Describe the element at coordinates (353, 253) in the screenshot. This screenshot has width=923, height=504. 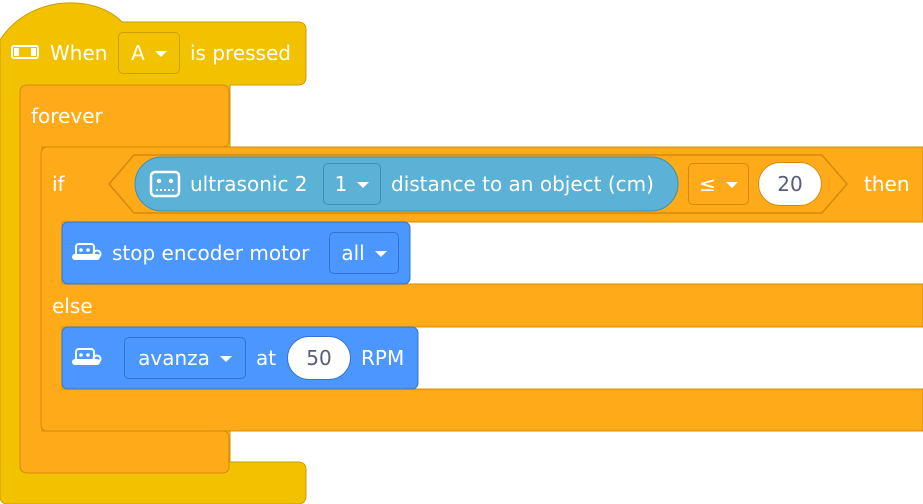
I see `motor-dropdown-value: all` at that location.